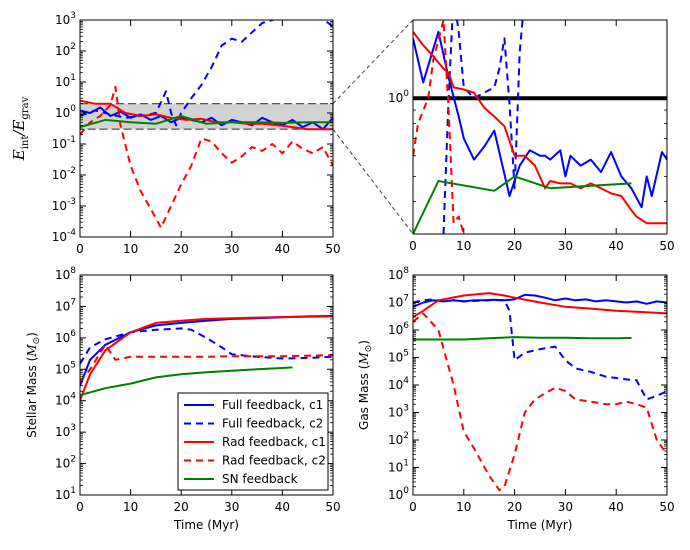 This screenshot has height=550, width=690. I want to click on plot-area-p4, so click(540, 392).